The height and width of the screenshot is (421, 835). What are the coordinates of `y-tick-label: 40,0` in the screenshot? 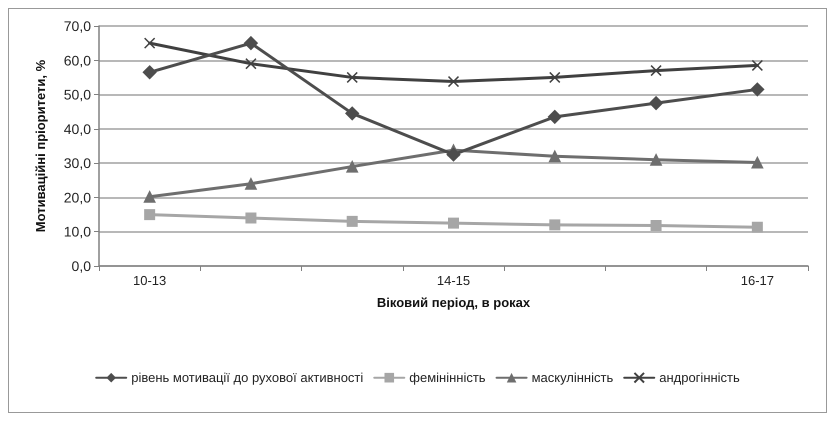 It's located at (78, 128).